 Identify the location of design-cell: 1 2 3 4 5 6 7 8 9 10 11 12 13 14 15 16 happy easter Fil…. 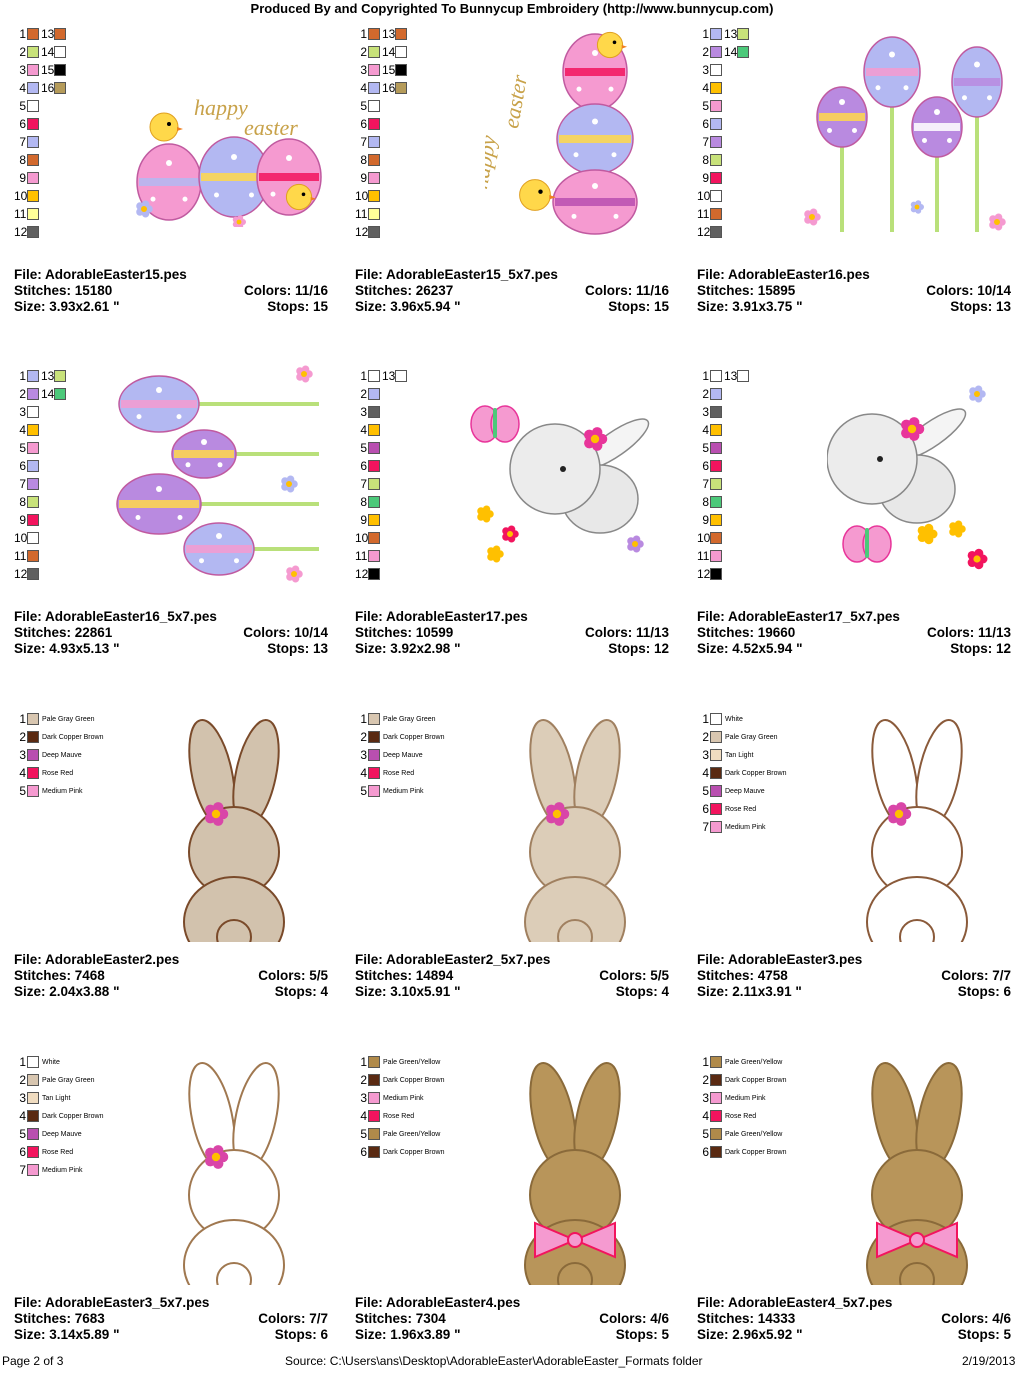
(520, 182).